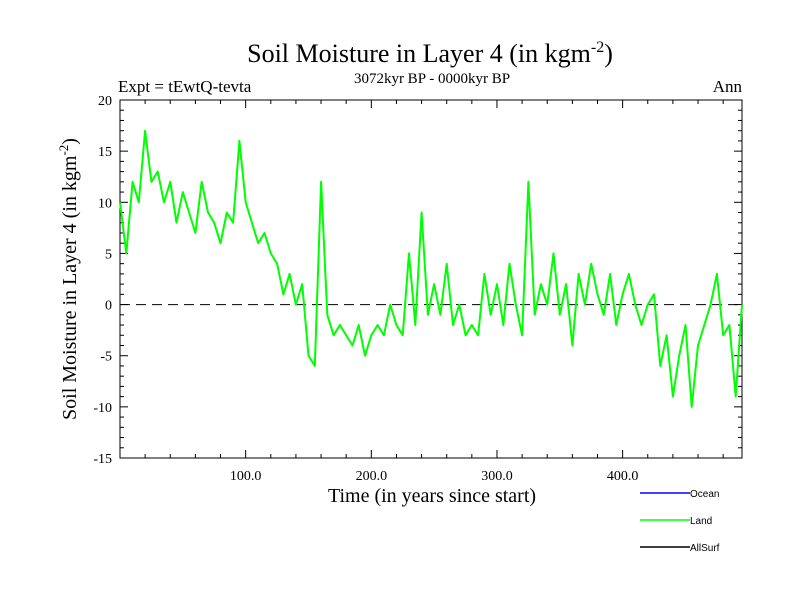  Describe the element at coordinates (704, 494) in the screenshot. I see `legend-label-ocean: Ocean` at that location.